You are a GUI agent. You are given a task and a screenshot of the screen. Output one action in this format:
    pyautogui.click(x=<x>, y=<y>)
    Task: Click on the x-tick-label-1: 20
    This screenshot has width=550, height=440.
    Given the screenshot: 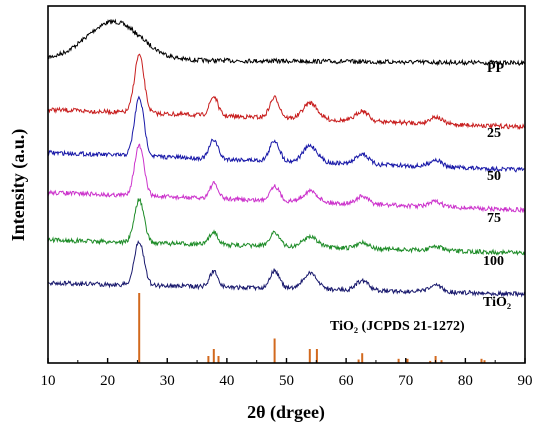 What is the action you would take?
    pyautogui.click(x=107, y=381)
    